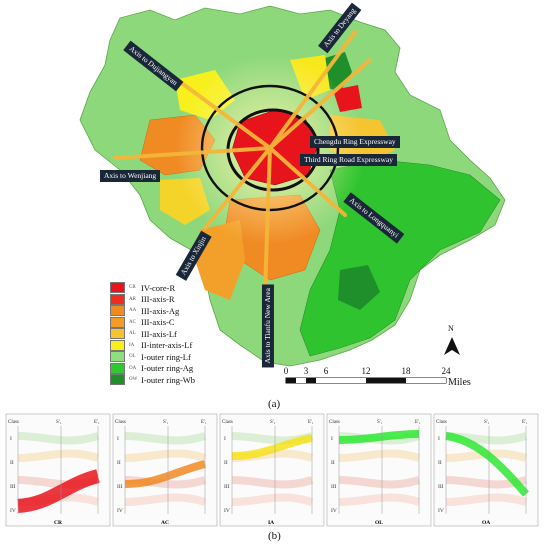  I want to click on panel-code-label: IA, so click(271, 523).